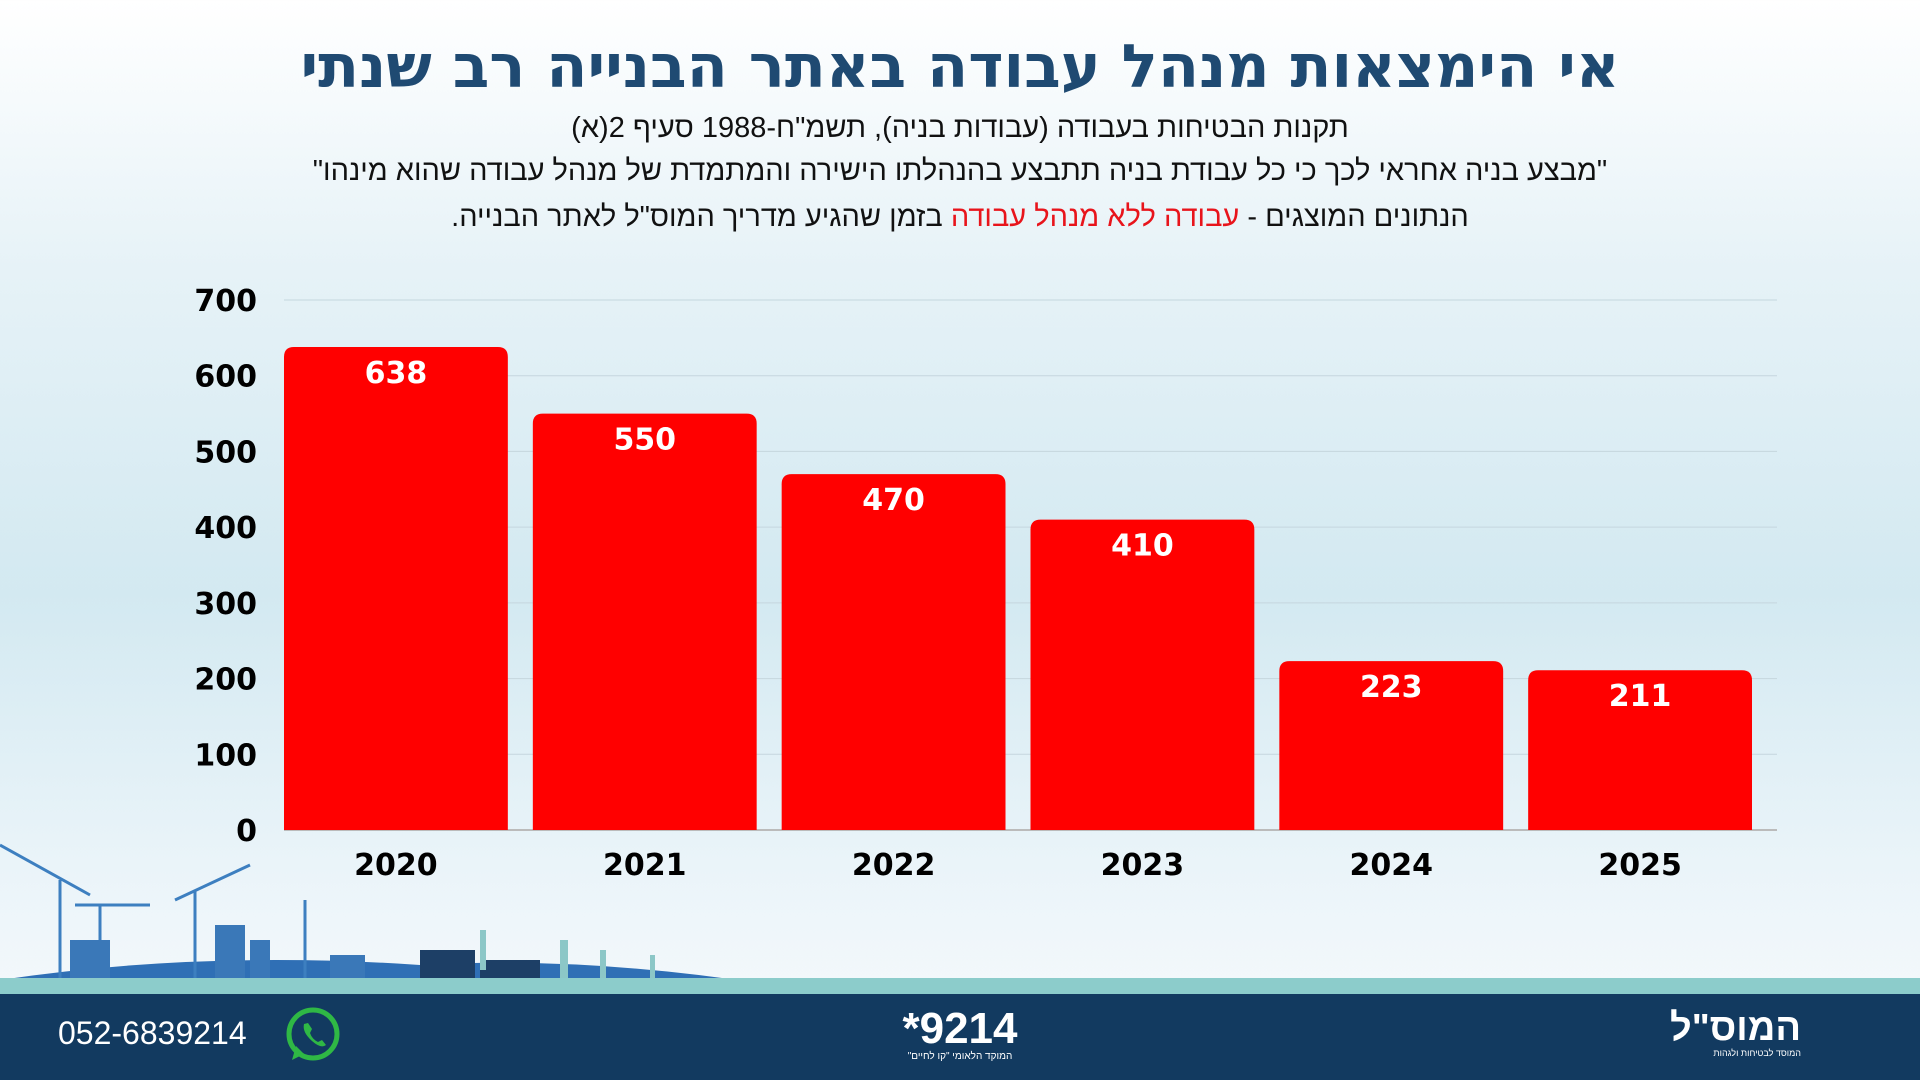  What do you see at coordinates (1640, 696) in the screenshot?
I see `data-label: 211` at bounding box center [1640, 696].